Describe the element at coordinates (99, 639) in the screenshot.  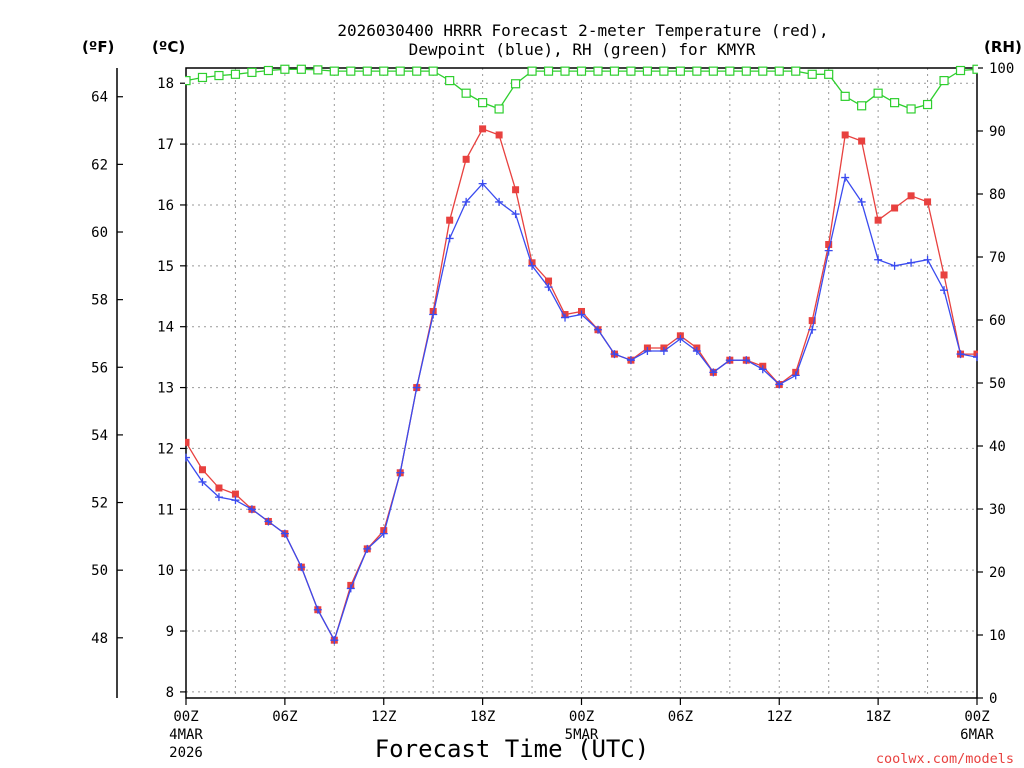
I see `fahrenheit-tick-label: 48` at that location.